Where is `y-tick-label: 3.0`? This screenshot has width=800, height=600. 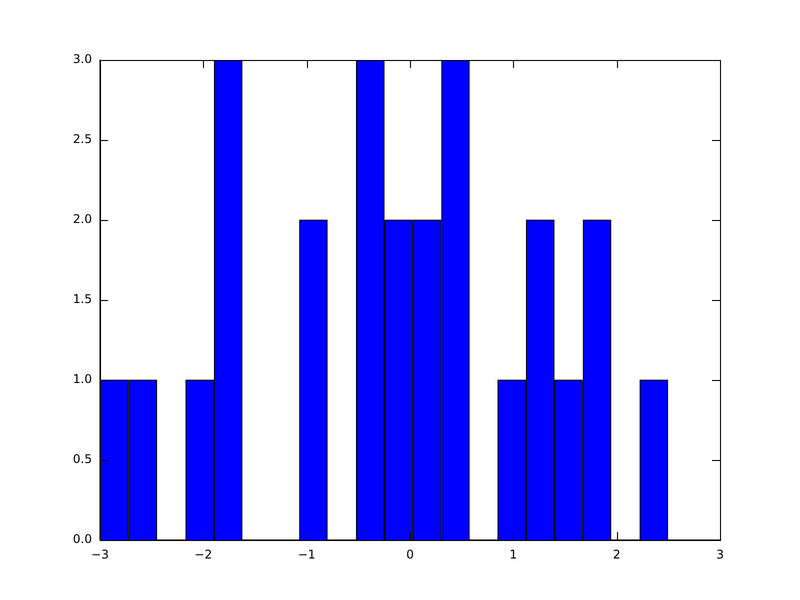 y-tick-label: 3.0 is located at coordinates (82, 59).